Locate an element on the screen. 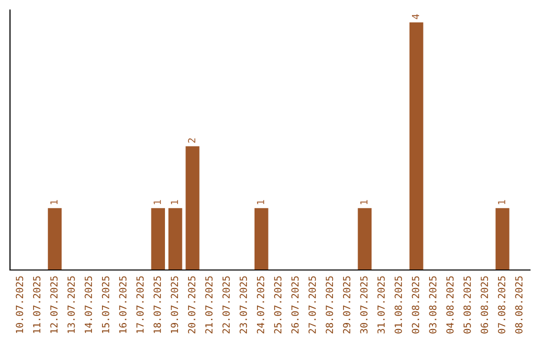  x-tick-label: 01.08.2025 is located at coordinates (398, 305).